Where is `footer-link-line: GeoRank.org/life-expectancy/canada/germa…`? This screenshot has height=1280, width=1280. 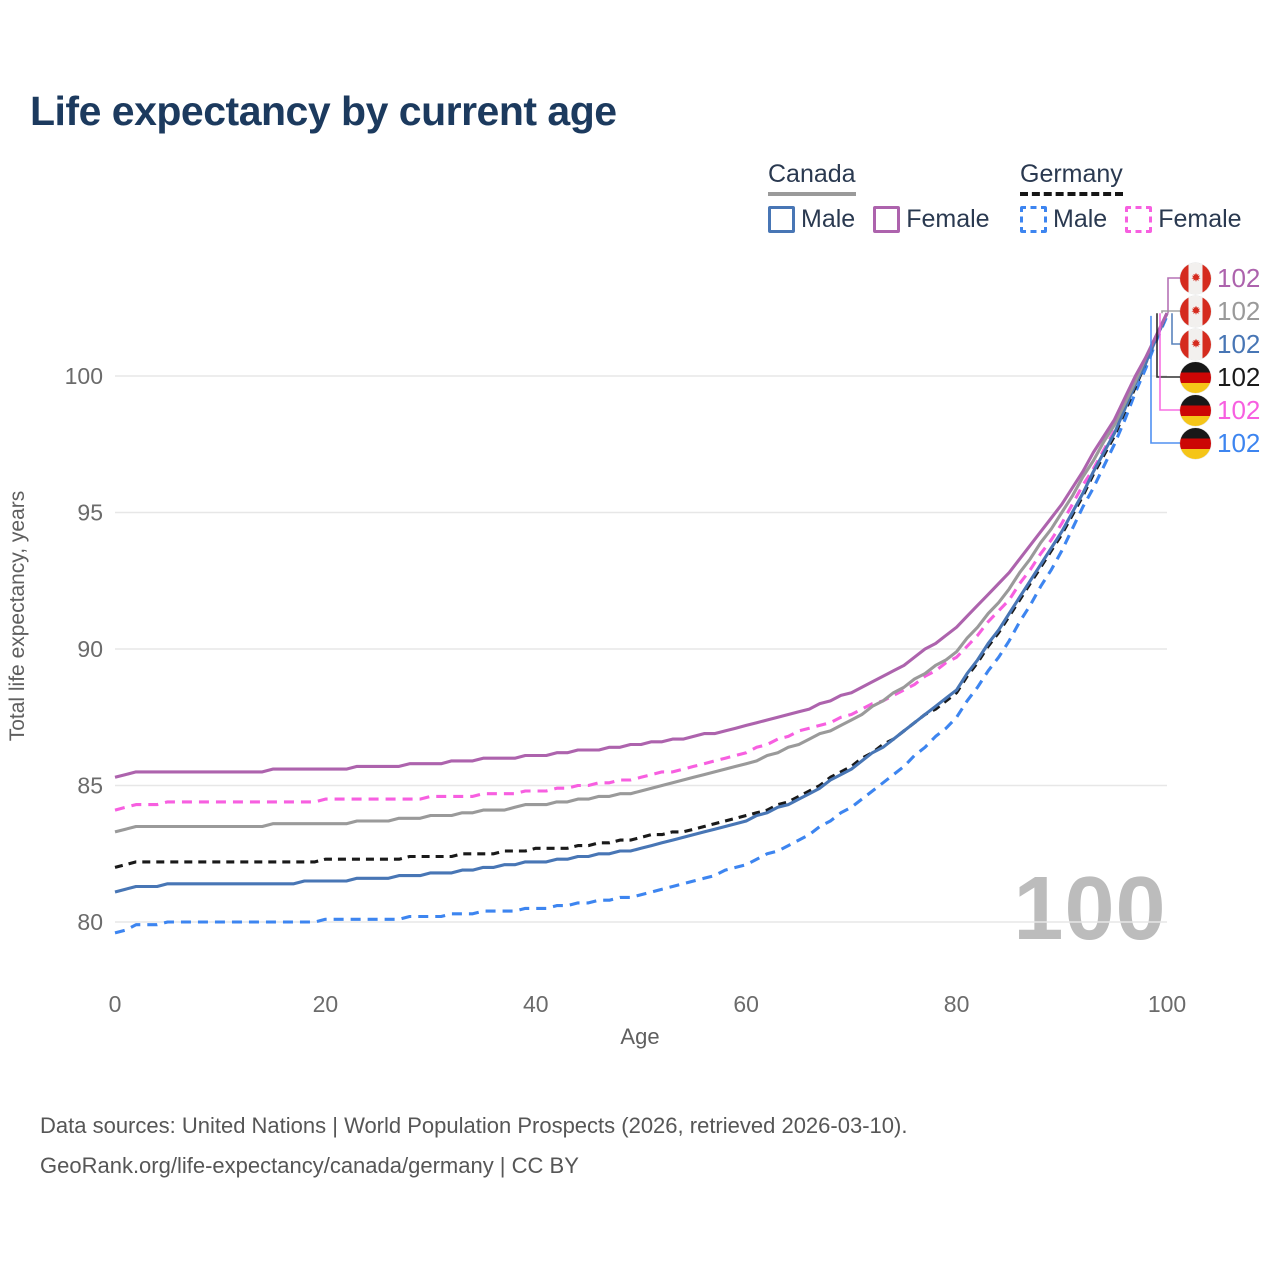
footer-link-line: GeoRank.org/life-expectancy/canada/germa… is located at coordinates (309, 1166).